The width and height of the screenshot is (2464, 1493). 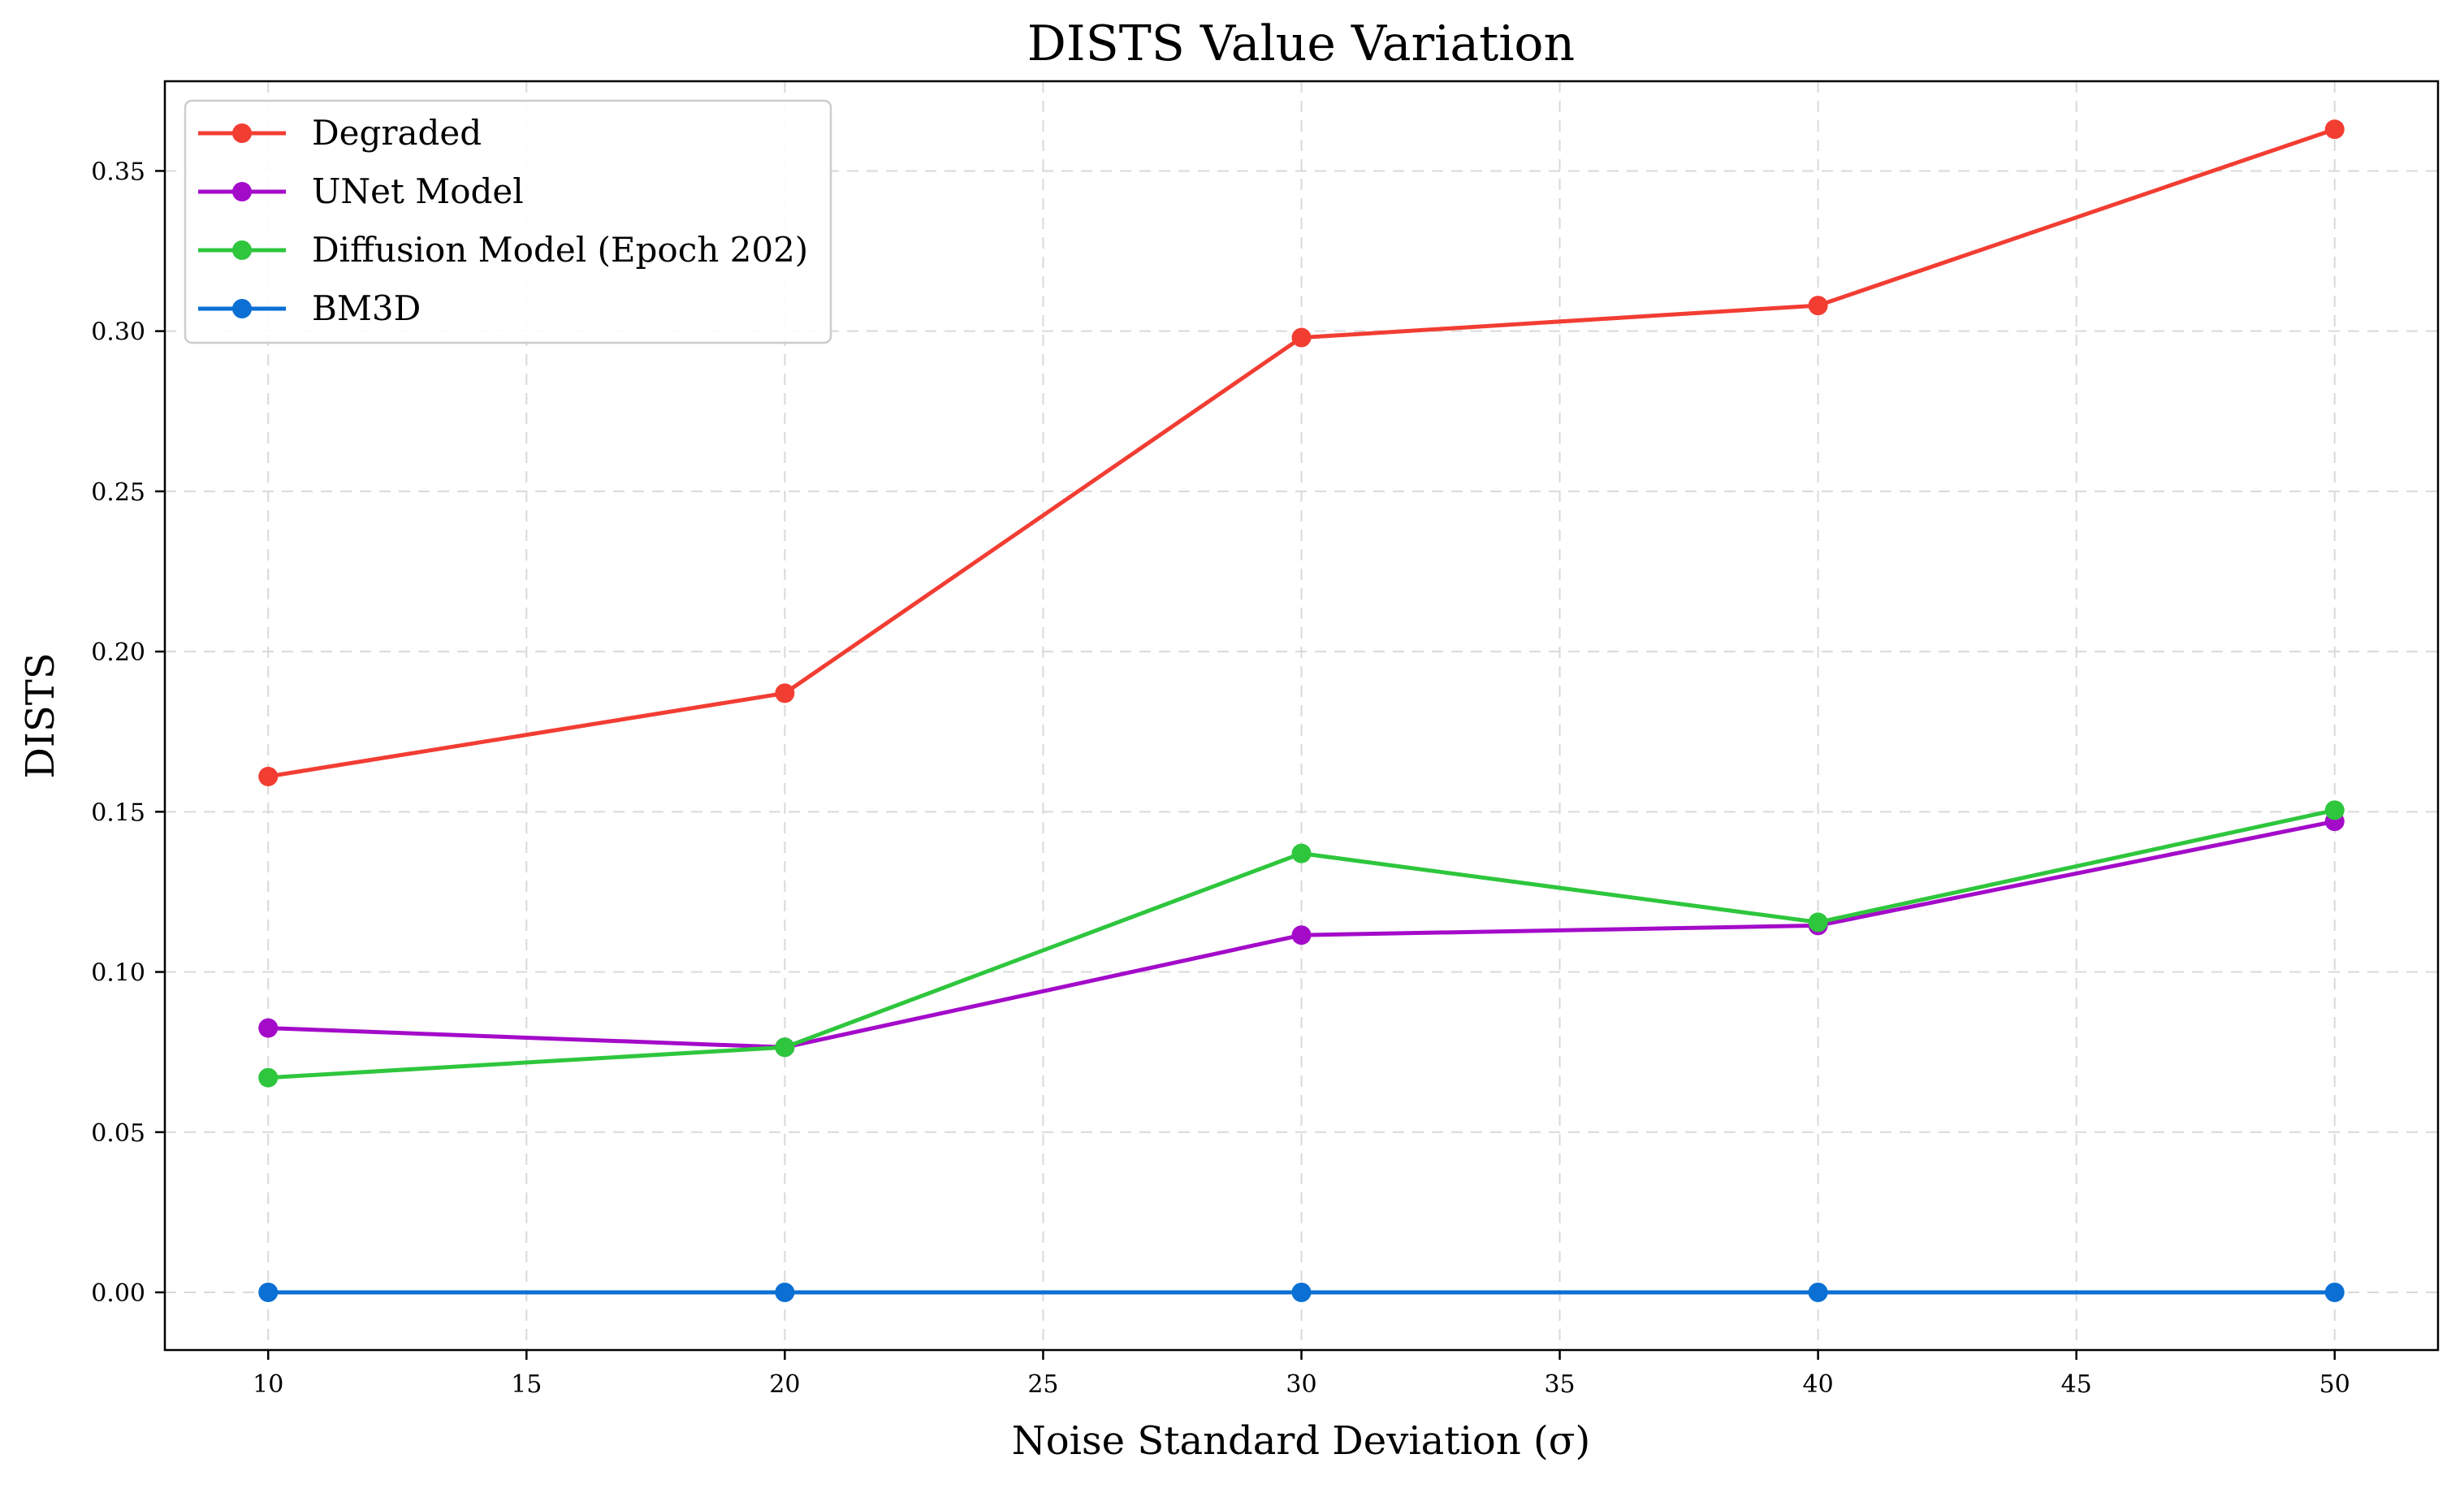 What do you see at coordinates (2076, 1384) in the screenshot?
I see `x-tick-label: 45` at bounding box center [2076, 1384].